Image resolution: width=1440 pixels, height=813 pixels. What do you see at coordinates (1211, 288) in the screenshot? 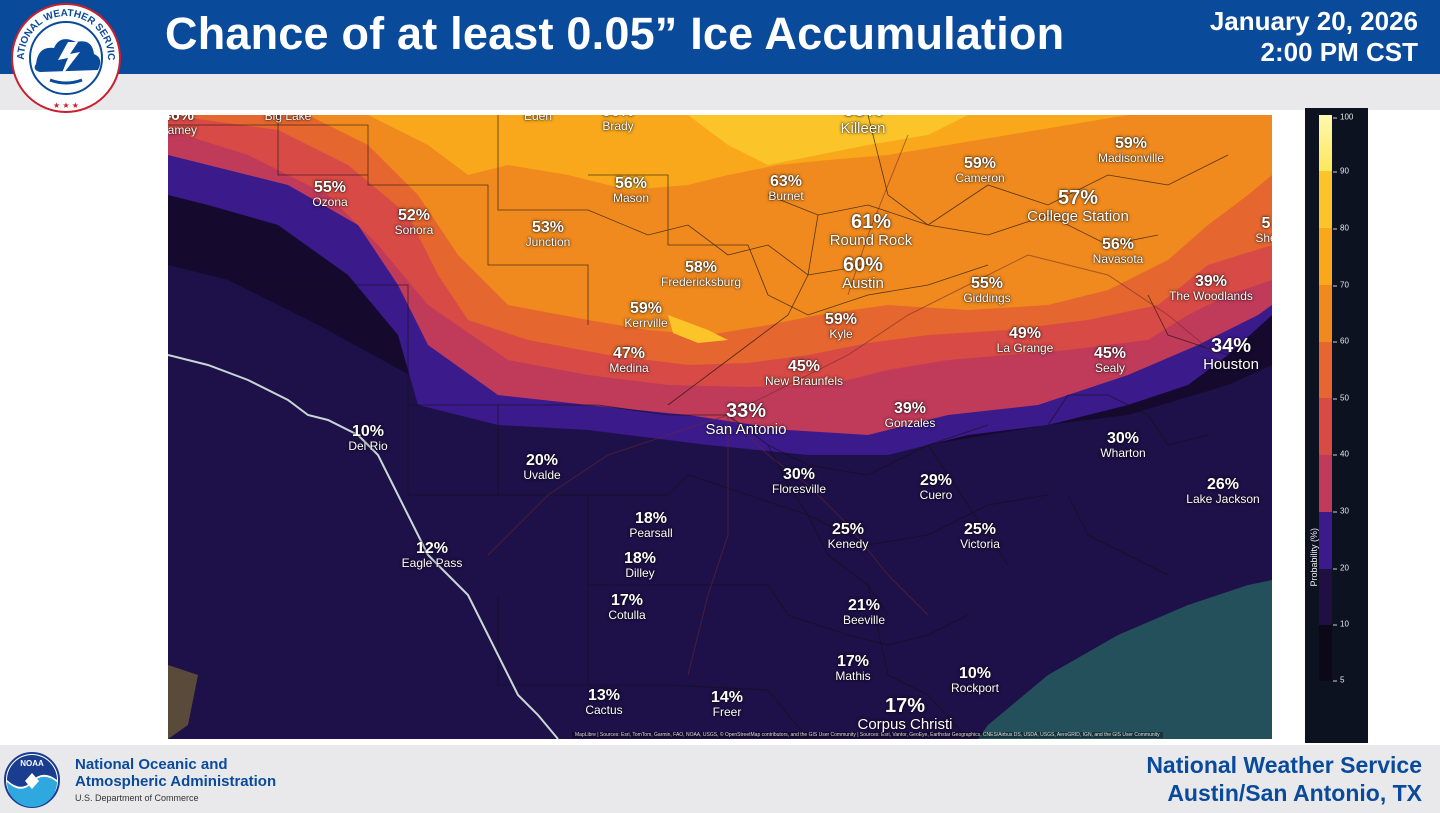
I see `location-label-the-woodlands: 39% The Woodlands` at bounding box center [1211, 288].